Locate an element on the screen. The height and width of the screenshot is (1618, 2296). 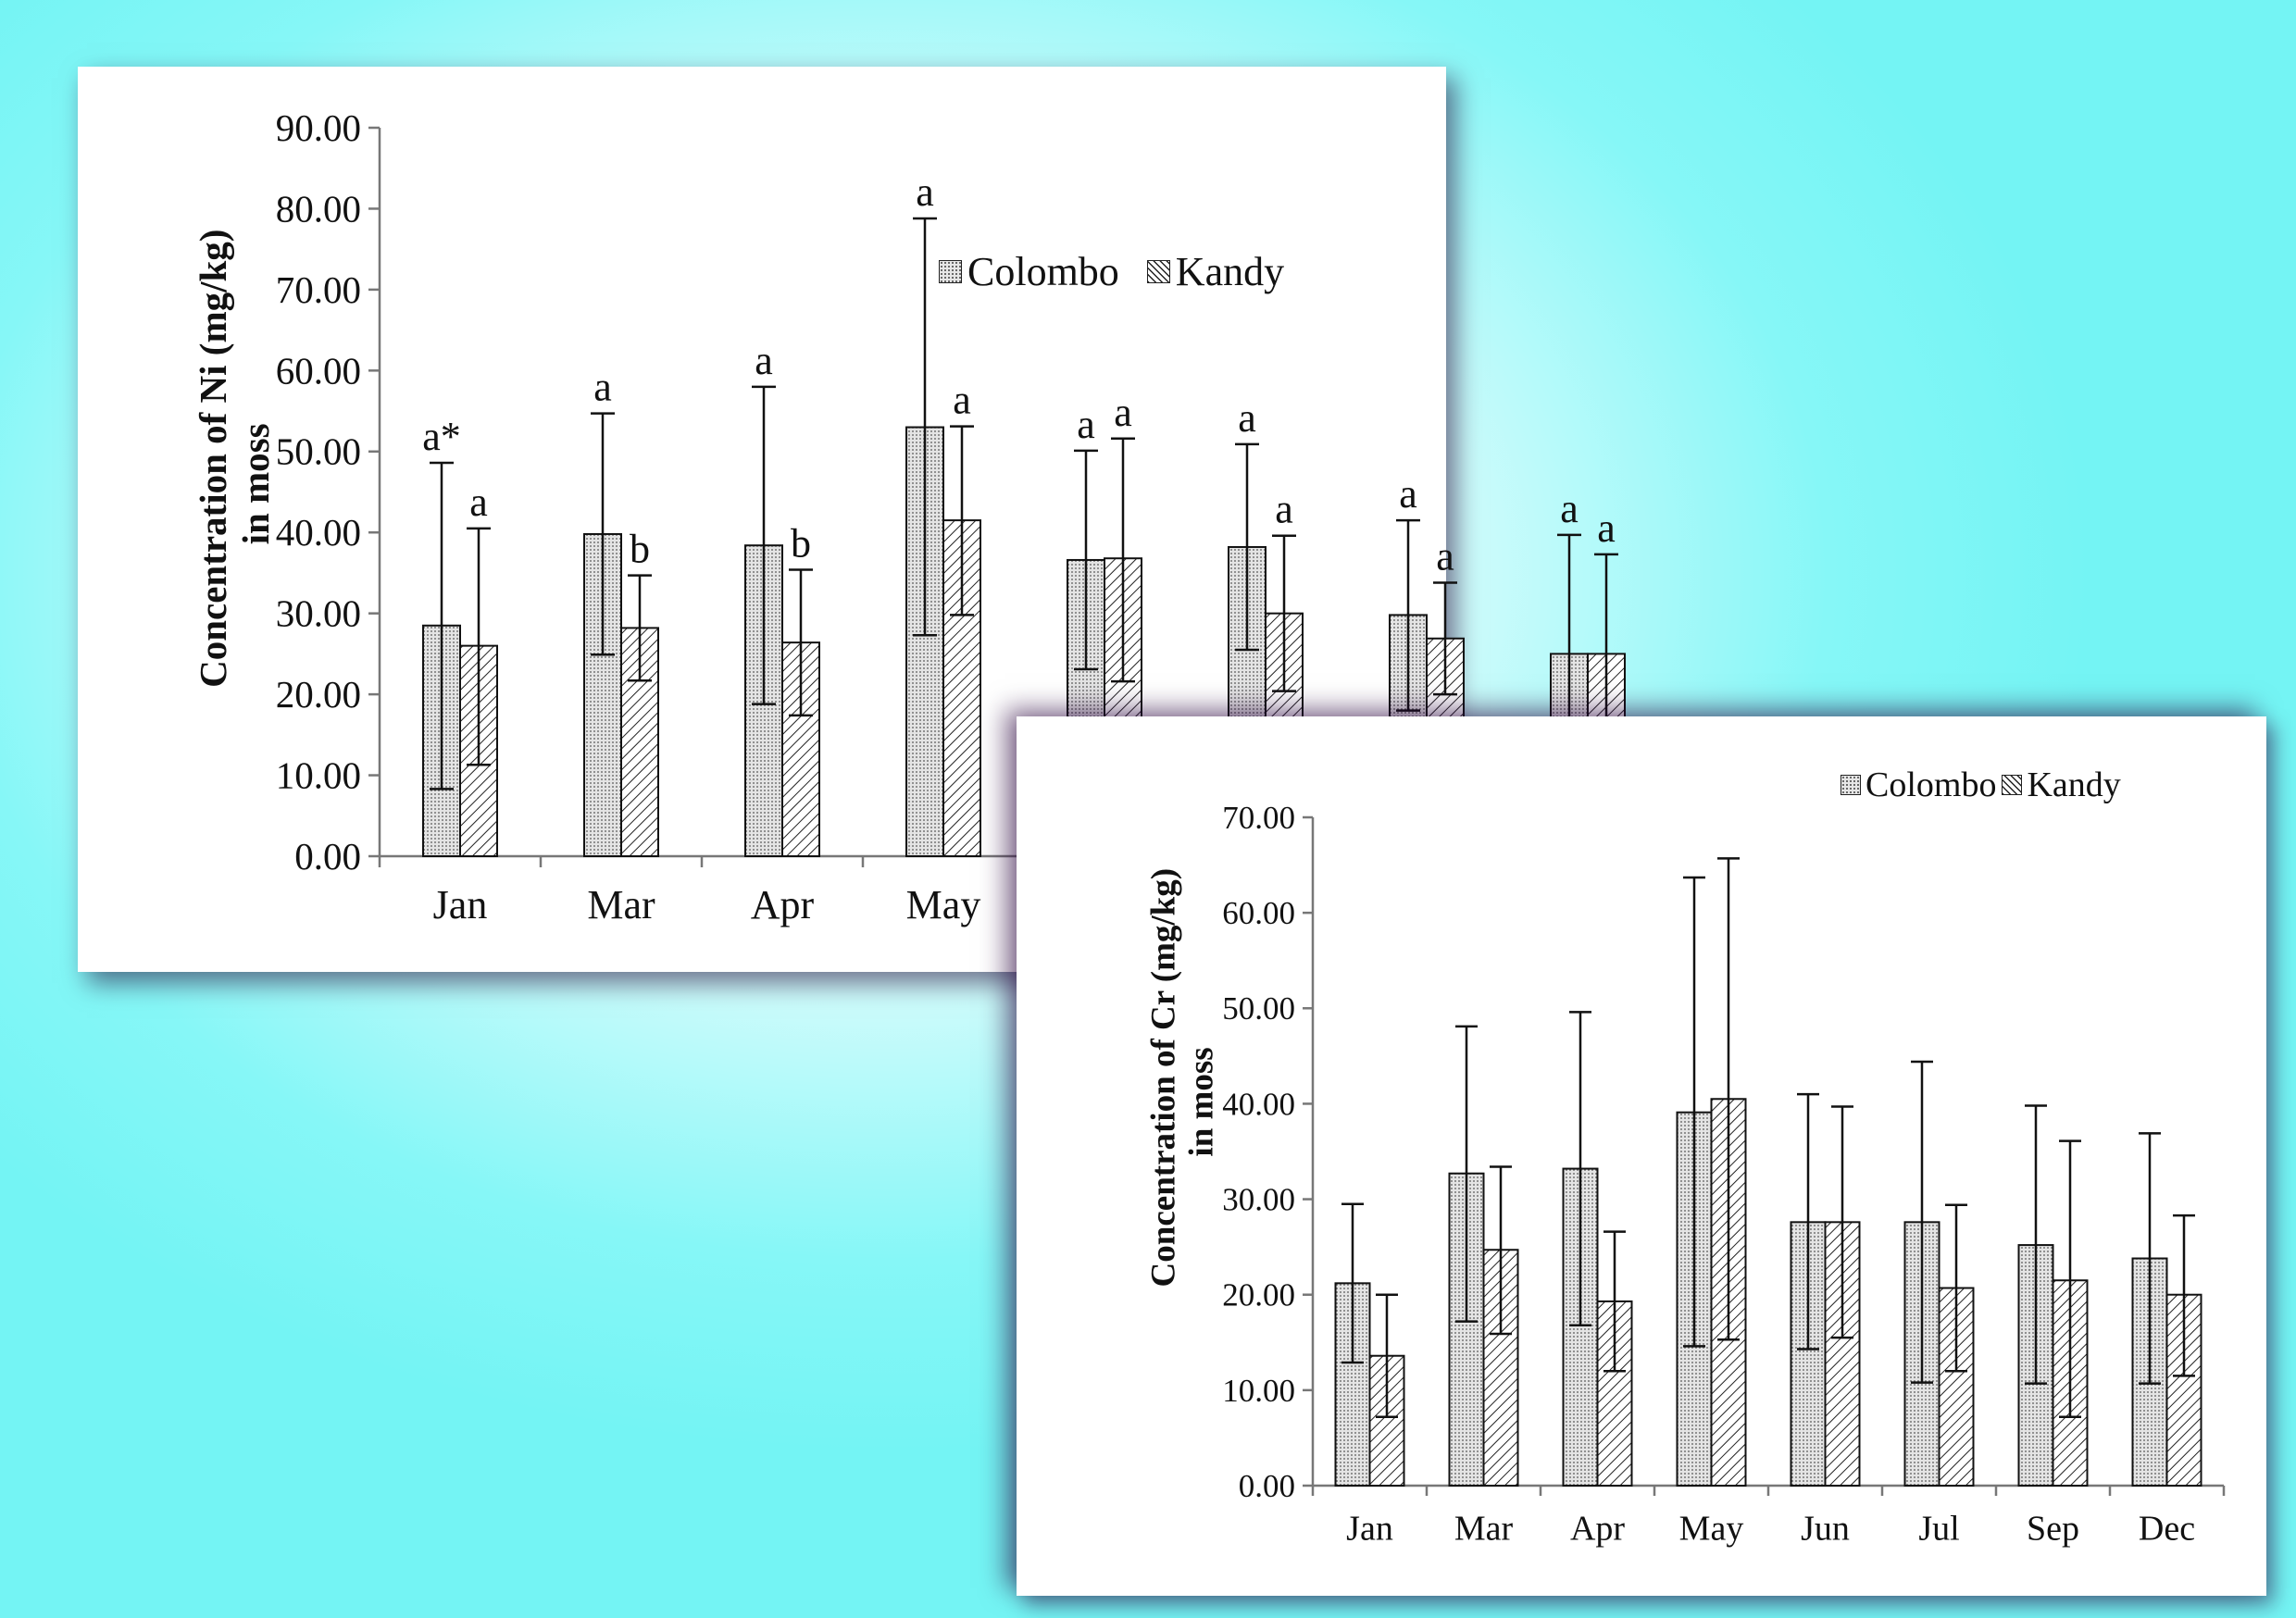
ni-y-tick-label: 80.00 is located at coordinates (318, 208).